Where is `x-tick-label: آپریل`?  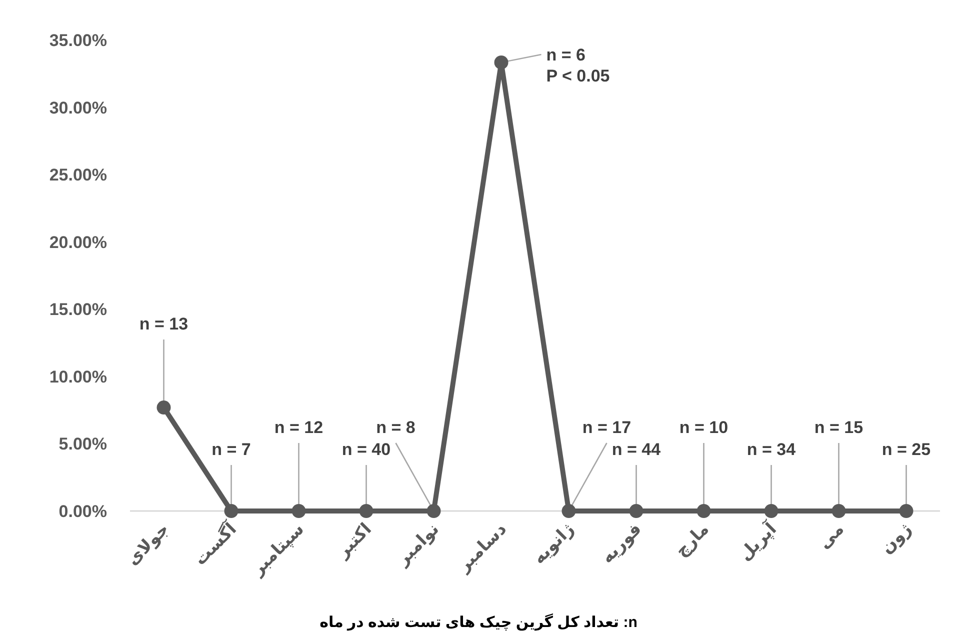
x-tick-label: آپریل is located at coordinates (758, 541).